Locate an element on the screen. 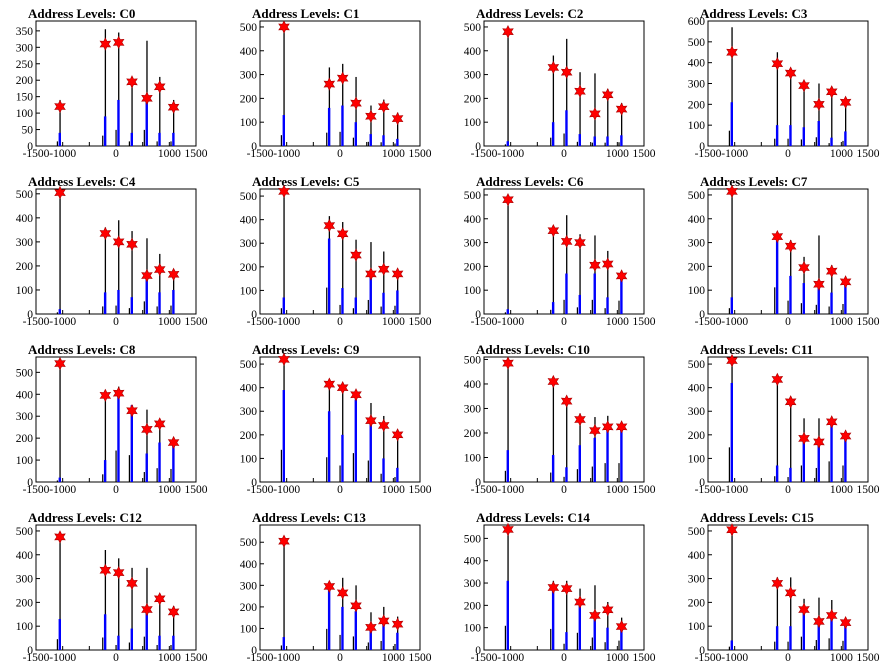  y-tick-label: 300 is located at coordinates (249, 412).